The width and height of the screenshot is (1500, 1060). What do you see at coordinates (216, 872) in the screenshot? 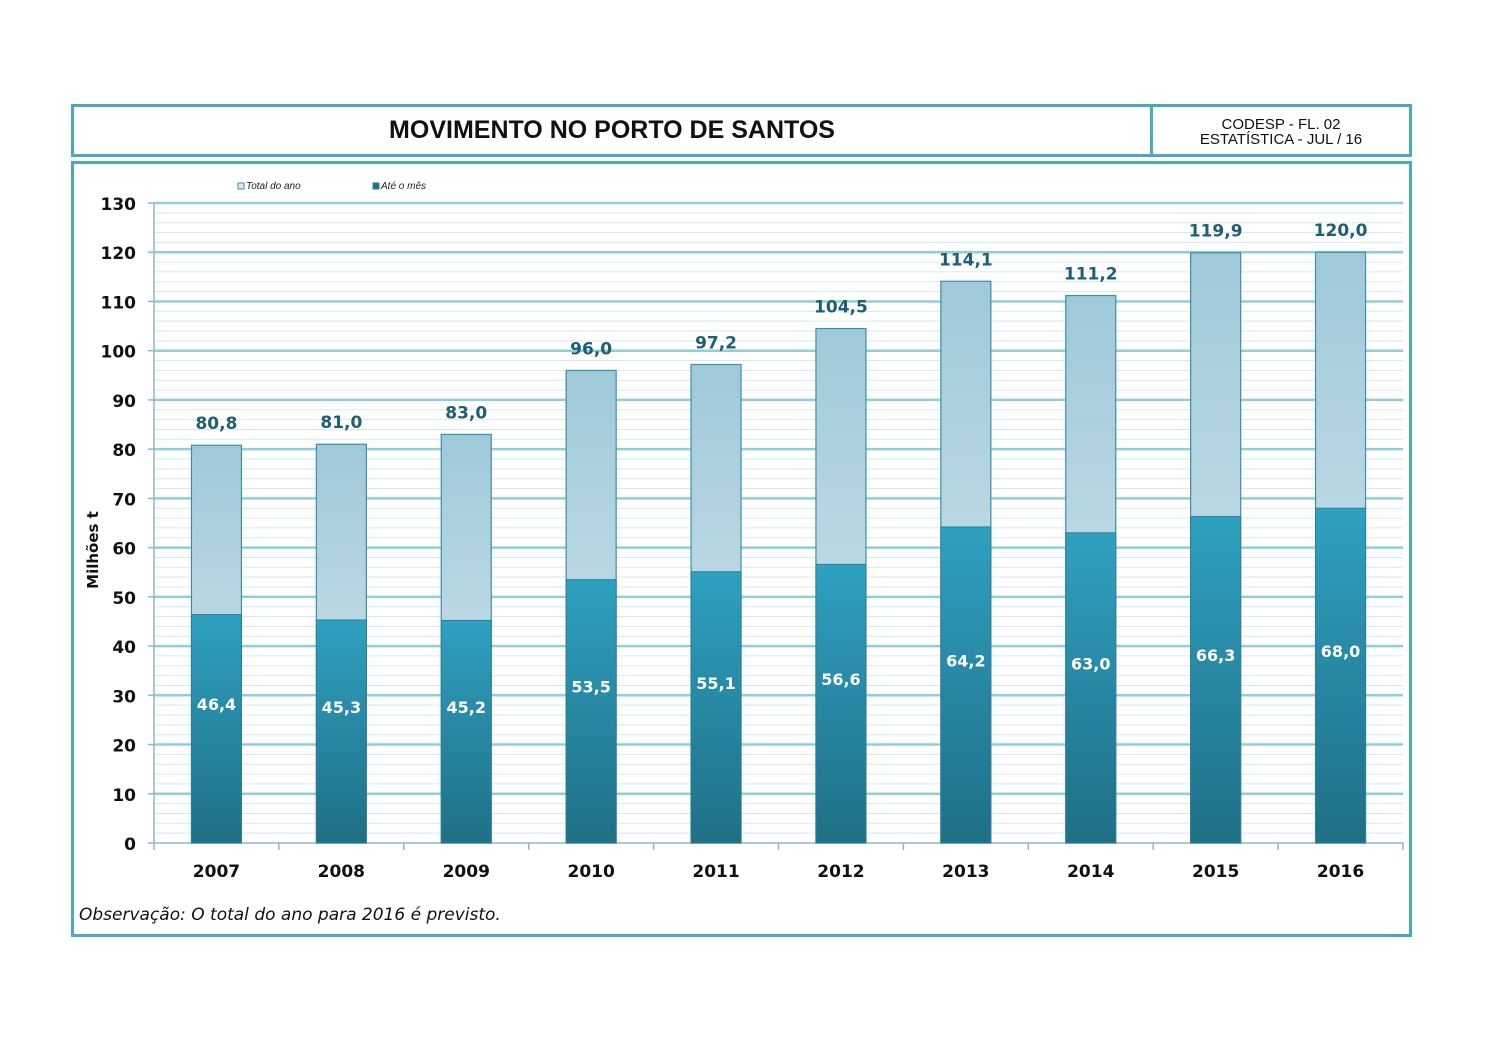
I see `x-tick-label: 2007` at bounding box center [216, 872].